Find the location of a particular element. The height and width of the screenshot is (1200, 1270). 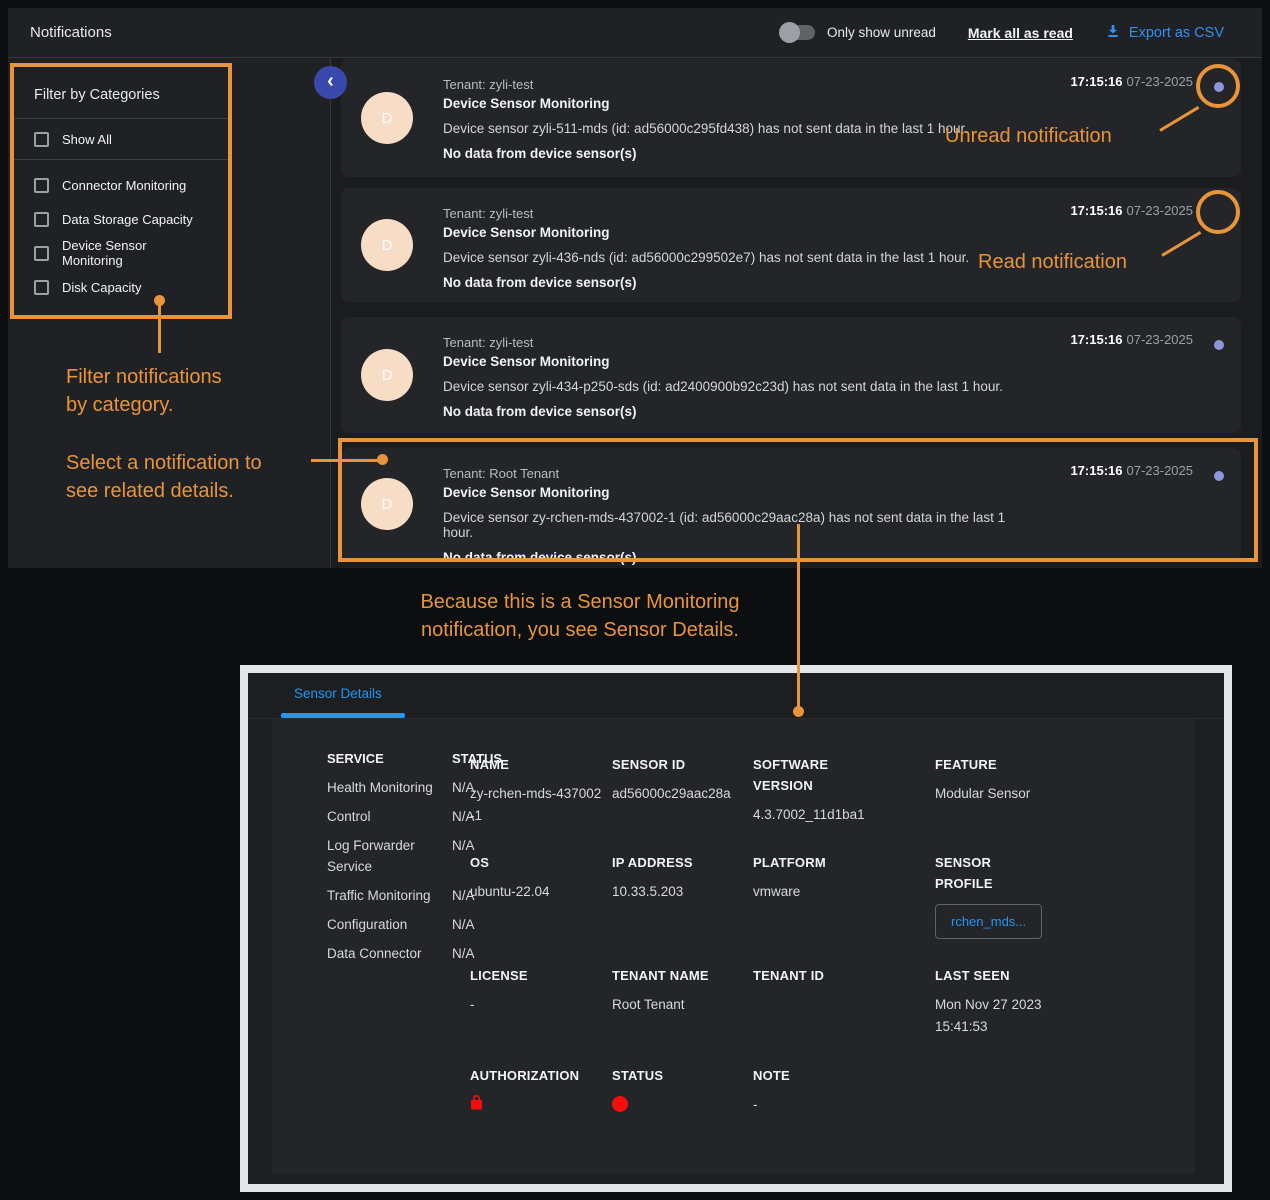

only-show-unread-toggle is located at coordinates (797, 32).